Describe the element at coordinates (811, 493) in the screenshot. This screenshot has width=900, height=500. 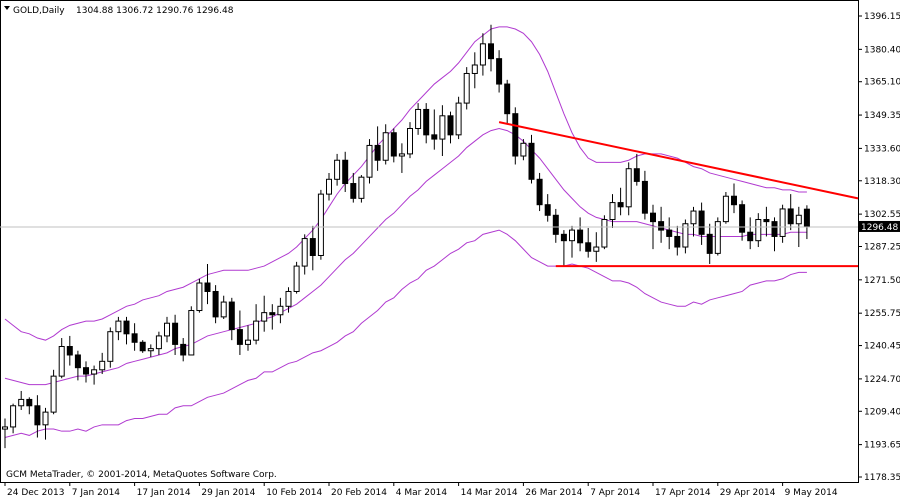
I see `x-tick-label: 9 May 2014` at that location.